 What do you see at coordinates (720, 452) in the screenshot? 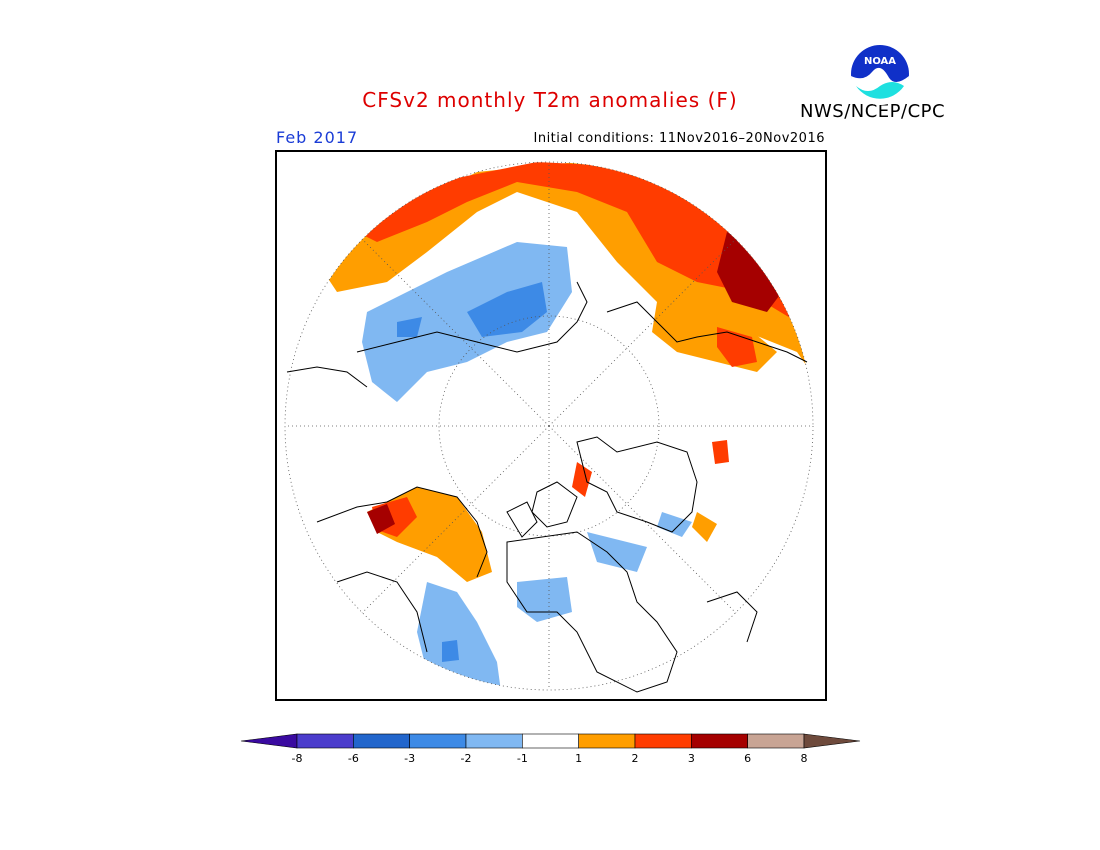
I see `warm-spot-east` at bounding box center [720, 452].